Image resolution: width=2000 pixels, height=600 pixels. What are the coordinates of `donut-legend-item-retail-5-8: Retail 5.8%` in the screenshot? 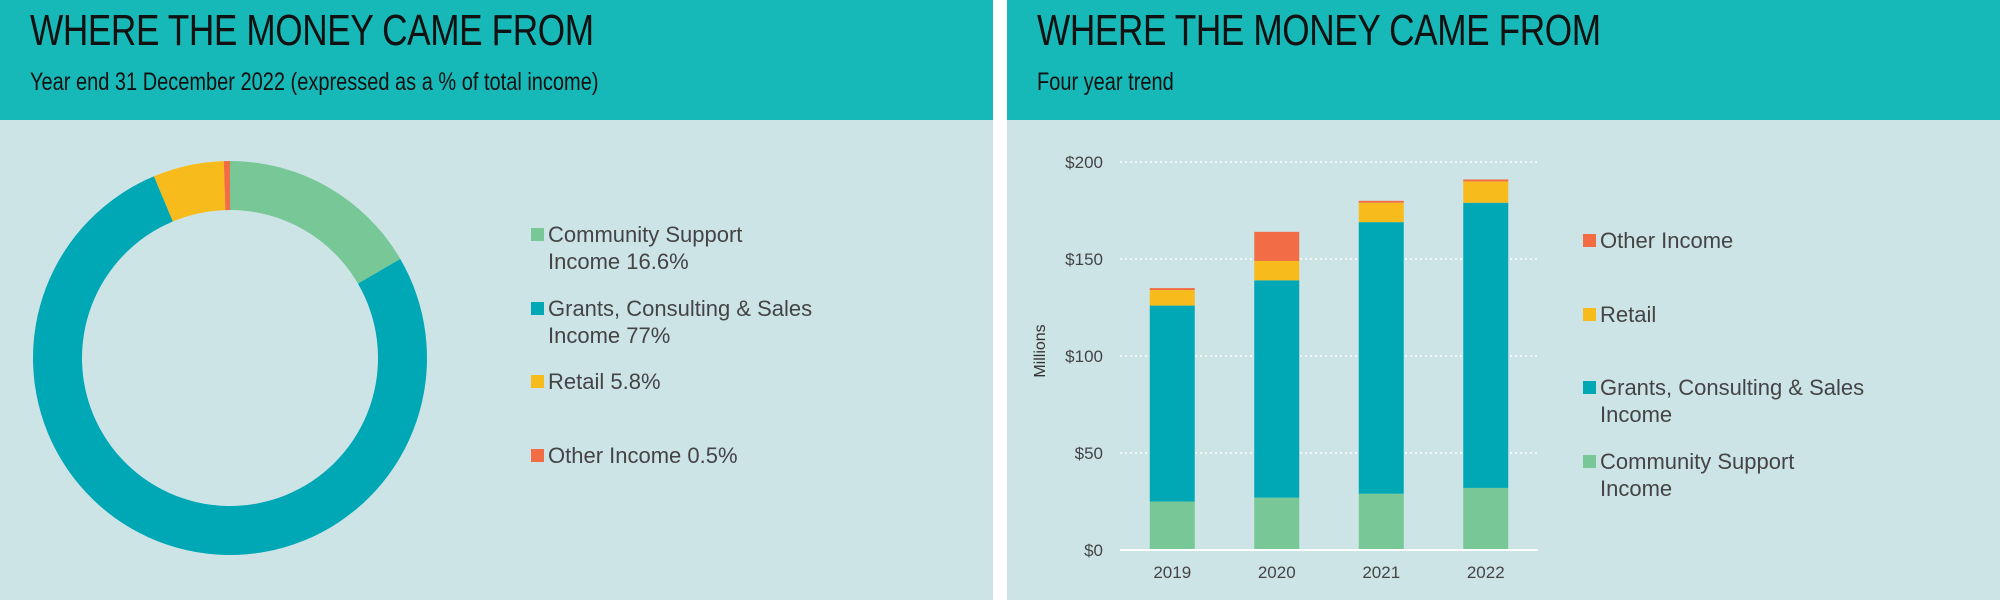 It's located at (596, 381).